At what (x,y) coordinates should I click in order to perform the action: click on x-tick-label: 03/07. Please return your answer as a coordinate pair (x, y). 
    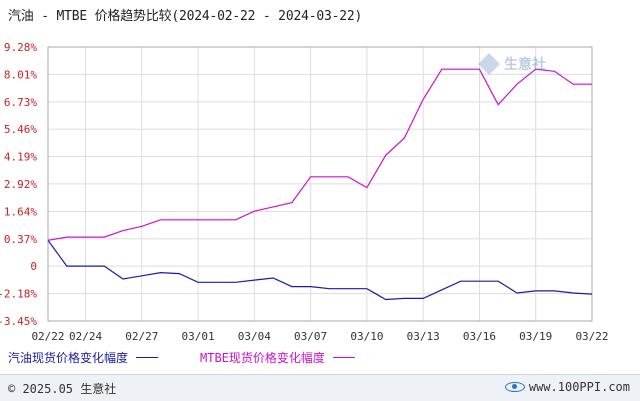
    Looking at the image, I should click on (310, 336).